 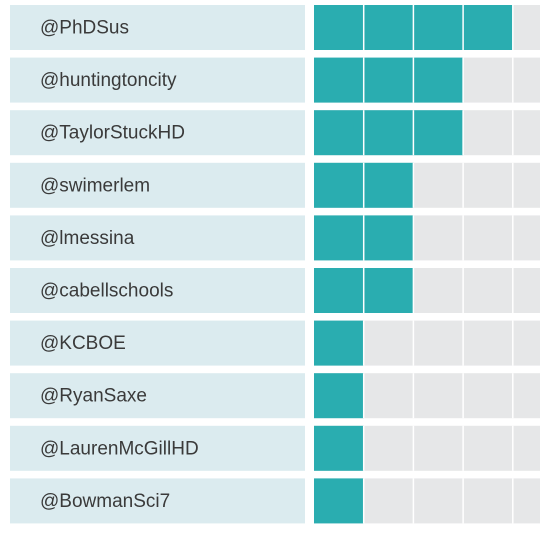 I want to click on row-label: @TaylorStuckHD, so click(x=112, y=133).